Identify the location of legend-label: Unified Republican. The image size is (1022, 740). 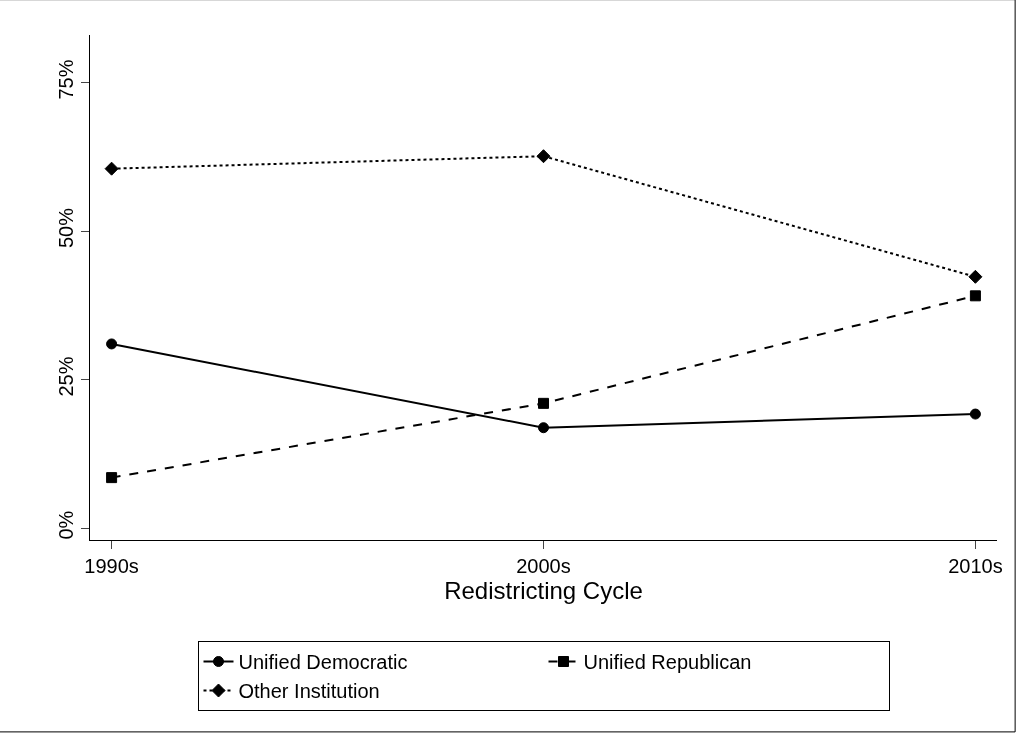
(667, 662).